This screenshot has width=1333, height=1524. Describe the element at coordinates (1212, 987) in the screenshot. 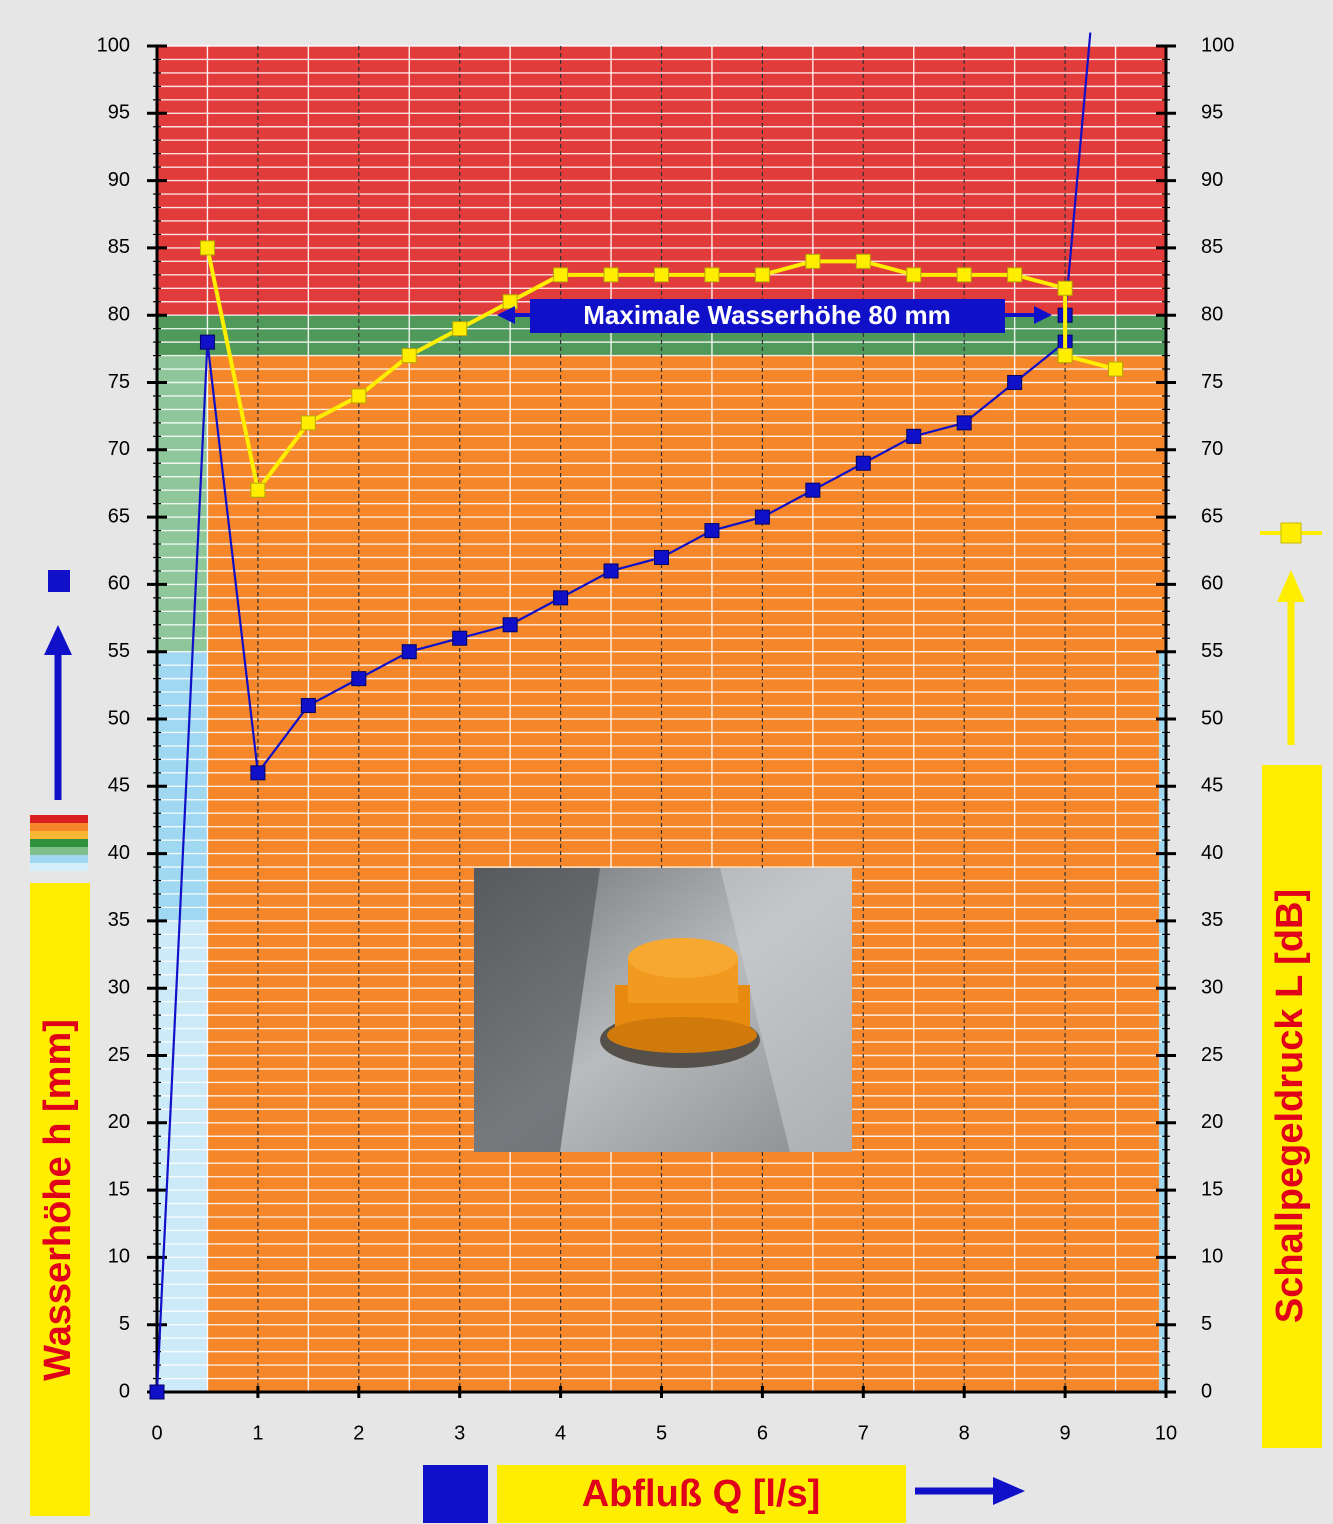

I see `y2-tick-label: 30` at that location.